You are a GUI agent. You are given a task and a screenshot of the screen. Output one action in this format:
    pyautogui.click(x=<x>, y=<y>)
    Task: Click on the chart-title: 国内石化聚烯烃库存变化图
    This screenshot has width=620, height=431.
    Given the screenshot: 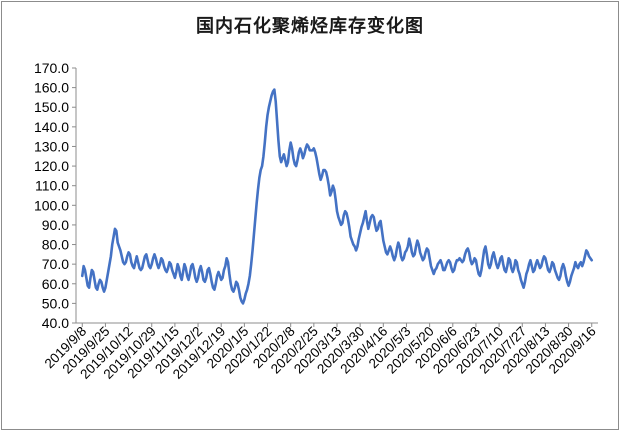 What is the action you would take?
    pyautogui.click(x=310, y=26)
    